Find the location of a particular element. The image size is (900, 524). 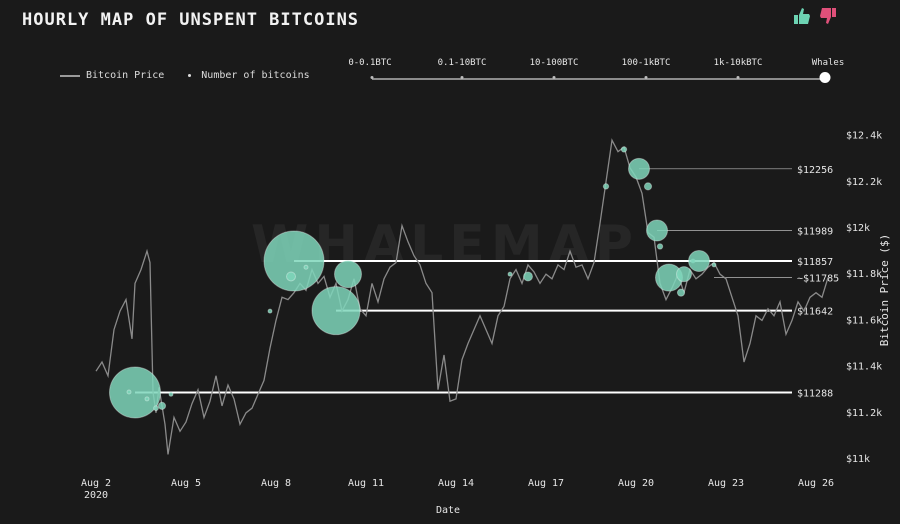

level-label-4: $11642 is located at coordinates (815, 312).